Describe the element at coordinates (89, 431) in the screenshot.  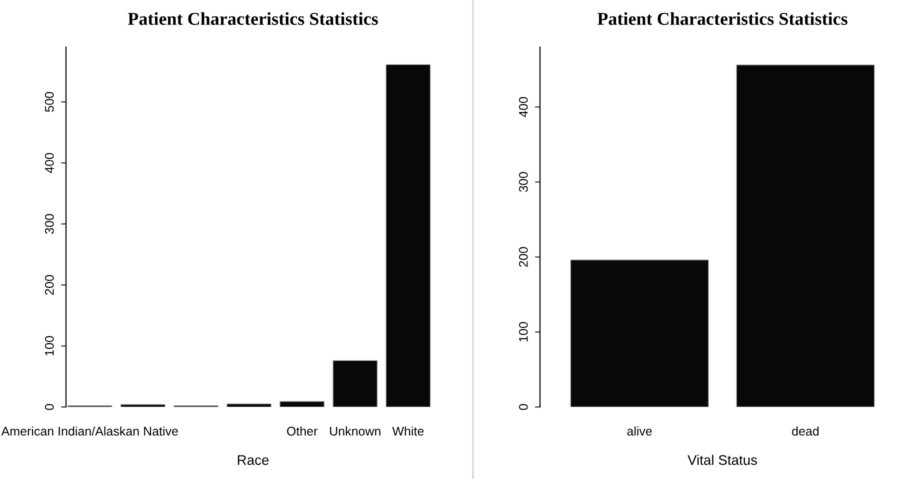
I see `x-tick-label: American Indian/Alaskan Native` at that location.